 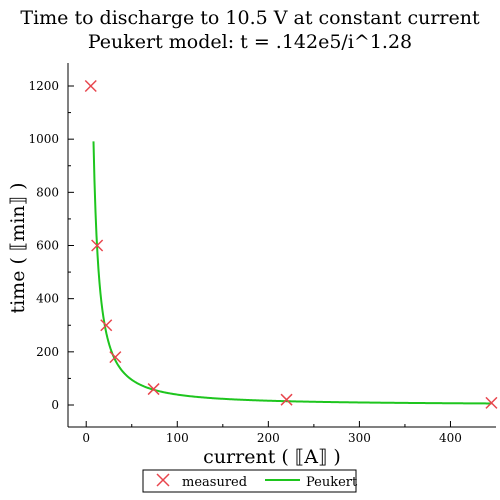 I want to click on y-tick-label: 1000, so click(x=43, y=139).